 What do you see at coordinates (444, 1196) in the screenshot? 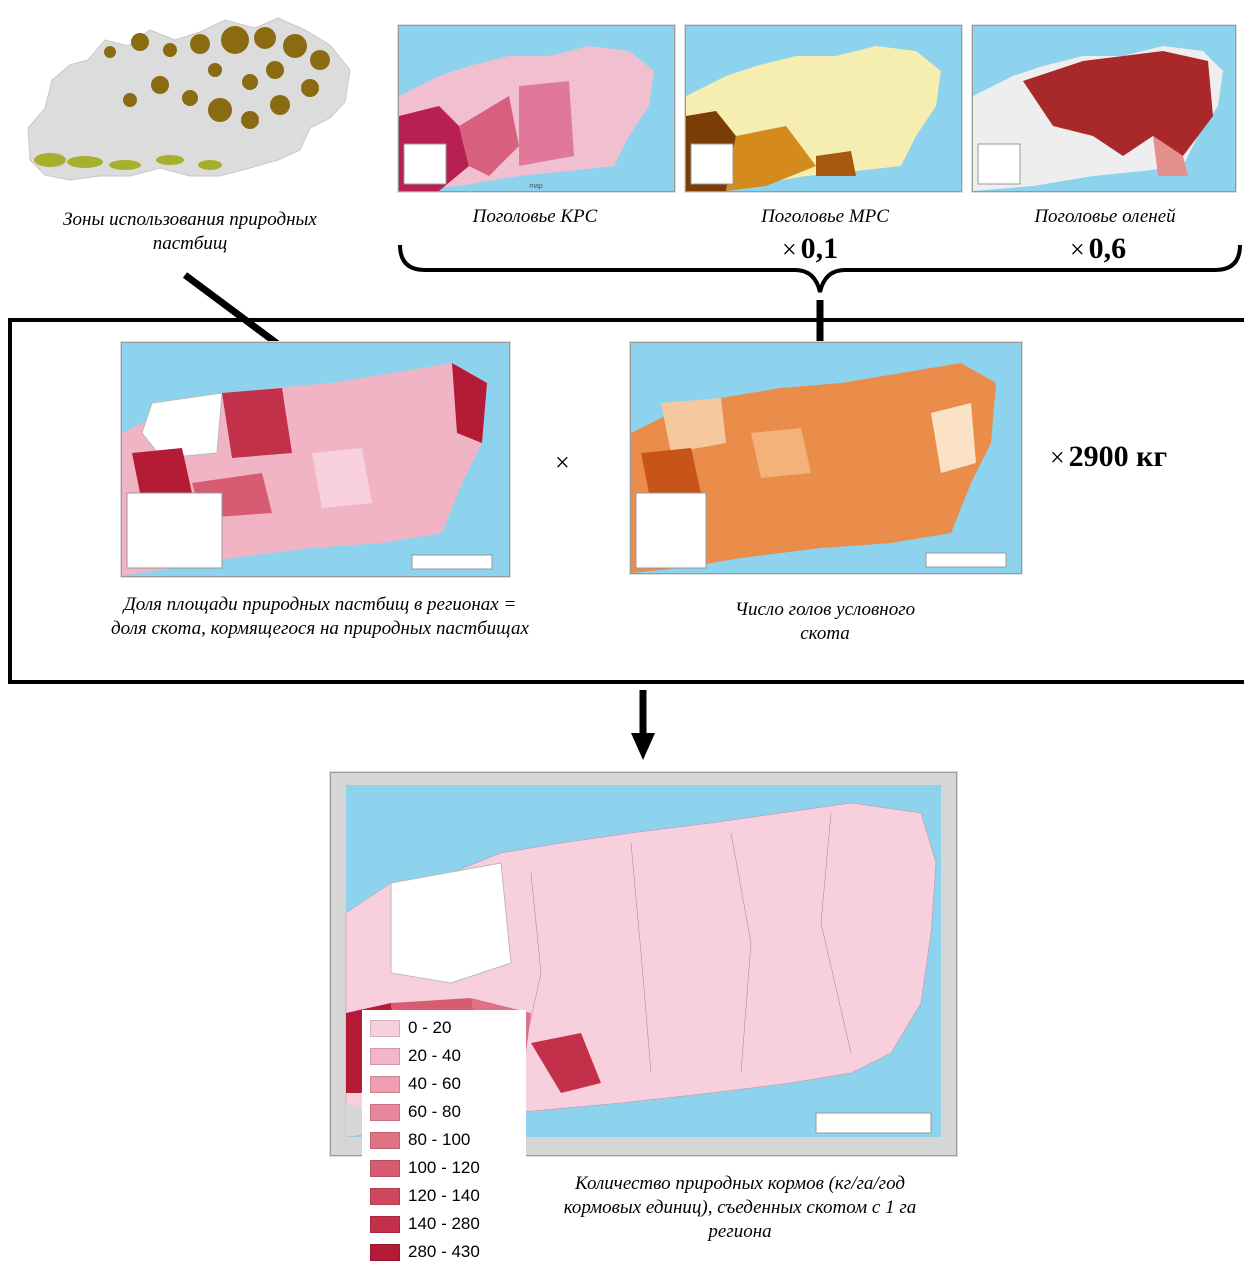
I see `legend-item: 120 - 140` at bounding box center [444, 1196].